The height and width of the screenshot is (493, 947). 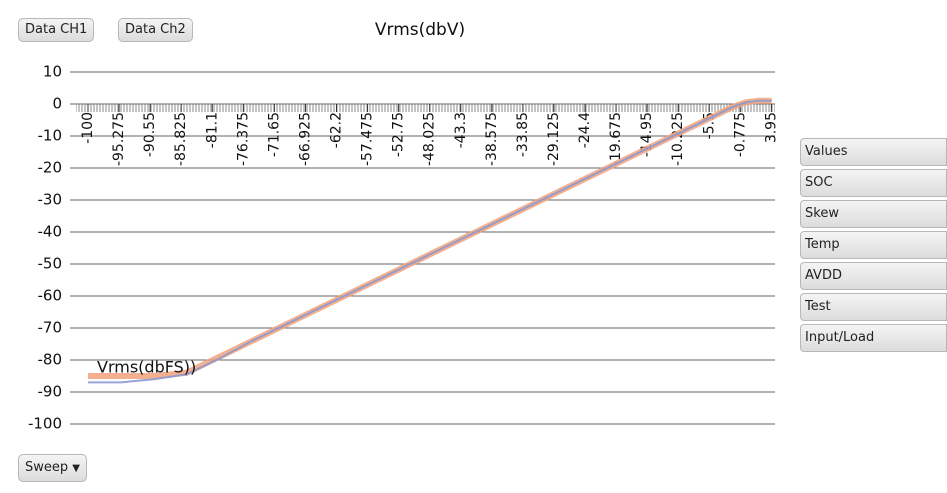 I want to click on side-button: Temp, so click(x=873, y=245).